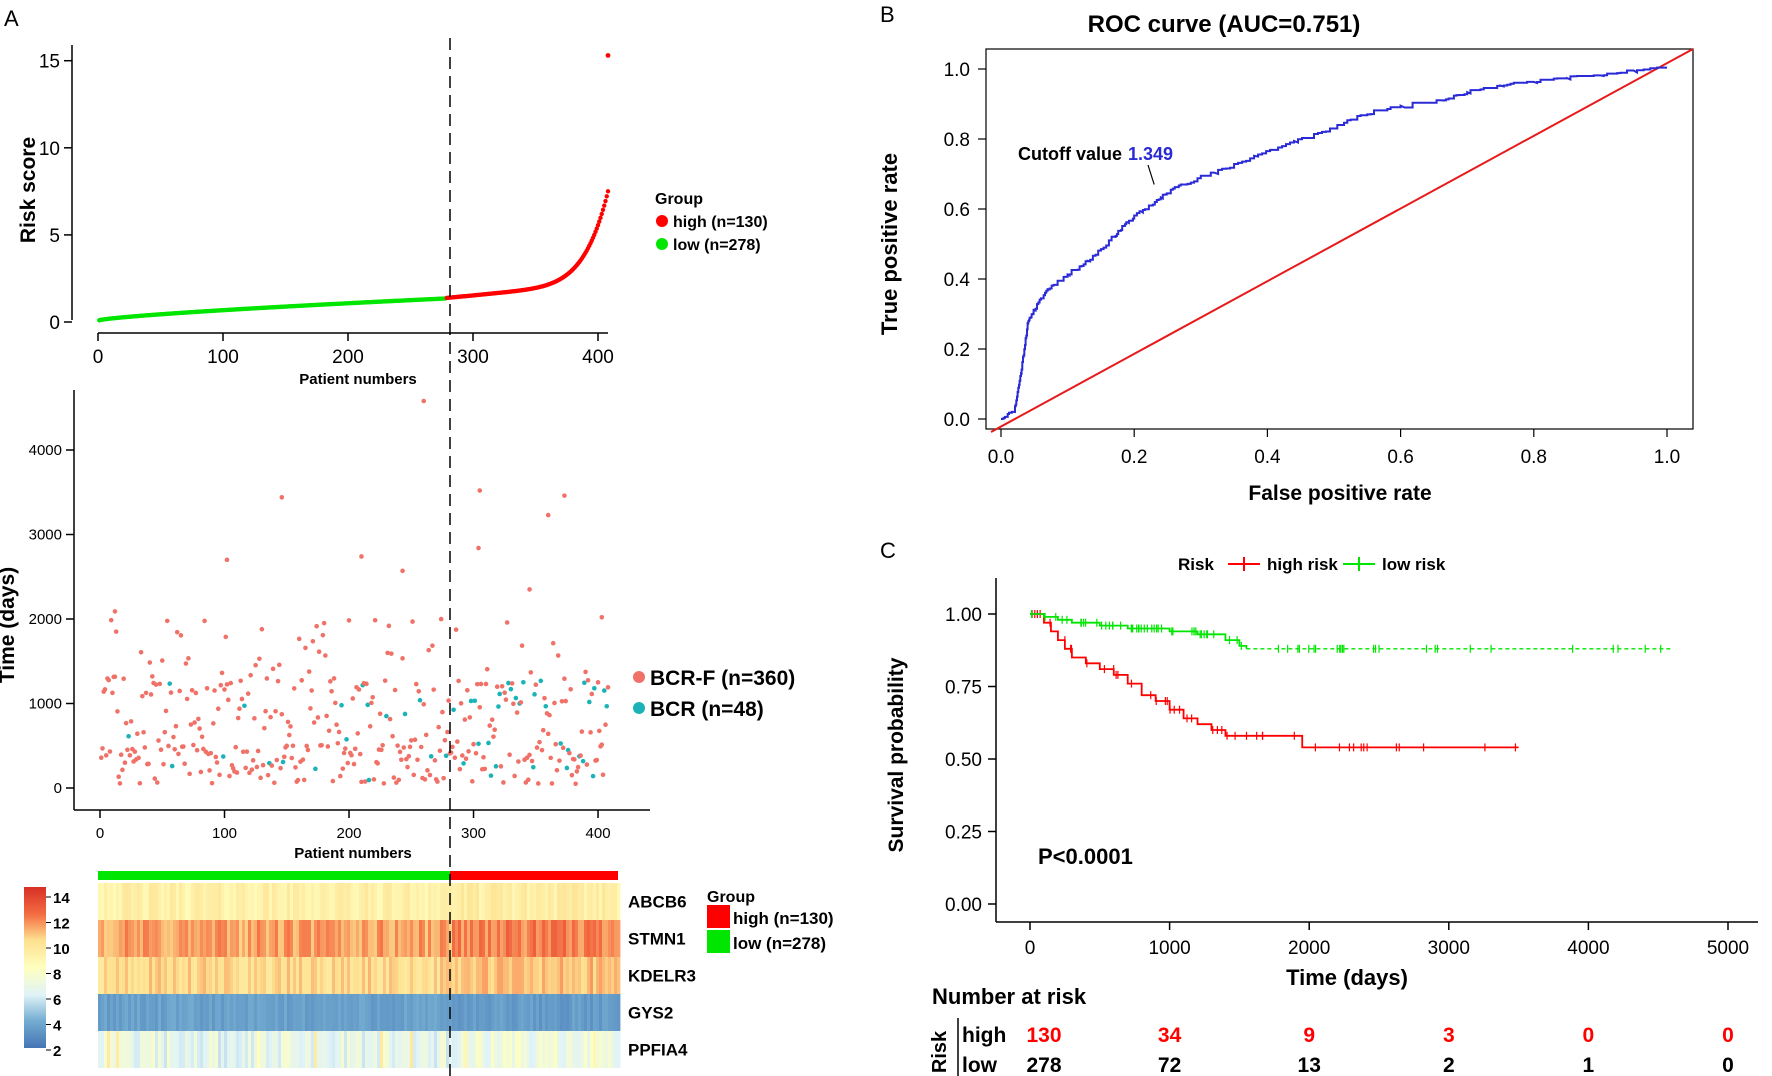 This screenshot has height=1076, width=1772. What do you see at coordinates (1339, 493) in the screenshot?
I see `x-axis-label: False positive rate` at bounding box center [1339, 493].